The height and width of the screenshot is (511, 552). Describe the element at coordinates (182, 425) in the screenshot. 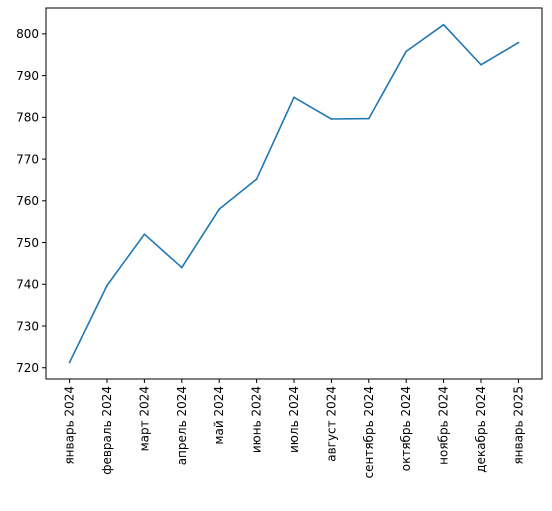

I see `x-tick-label: апрель 2024` at that location.